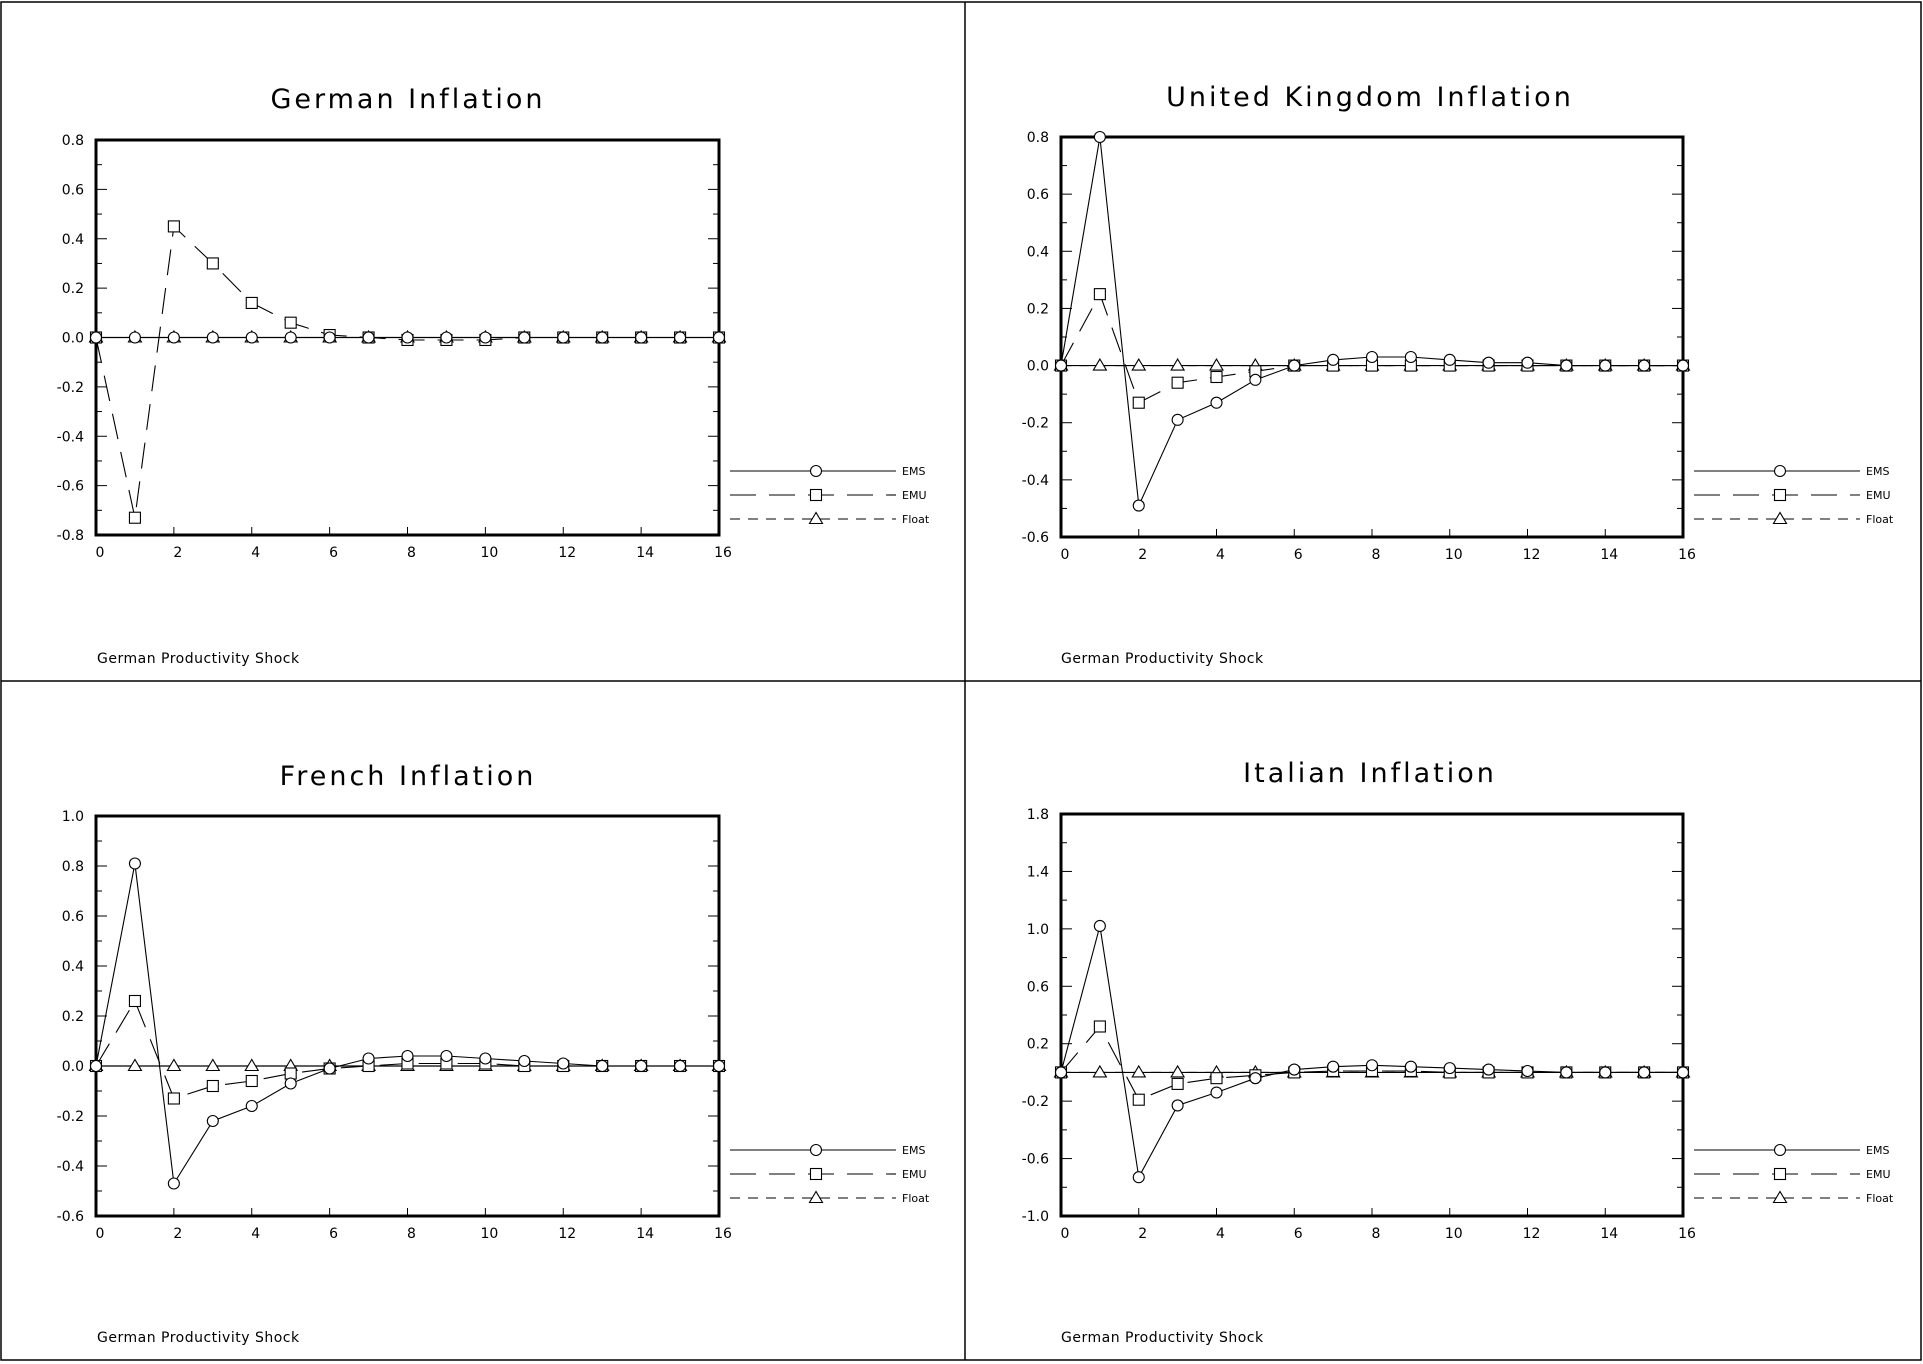 The height and width of the screenshot is (1364, 1923). What do you see at coordinates (70, 536) in the screenshot?
I see `y-tick-label: -0.8` at bounding box center [70, 536].